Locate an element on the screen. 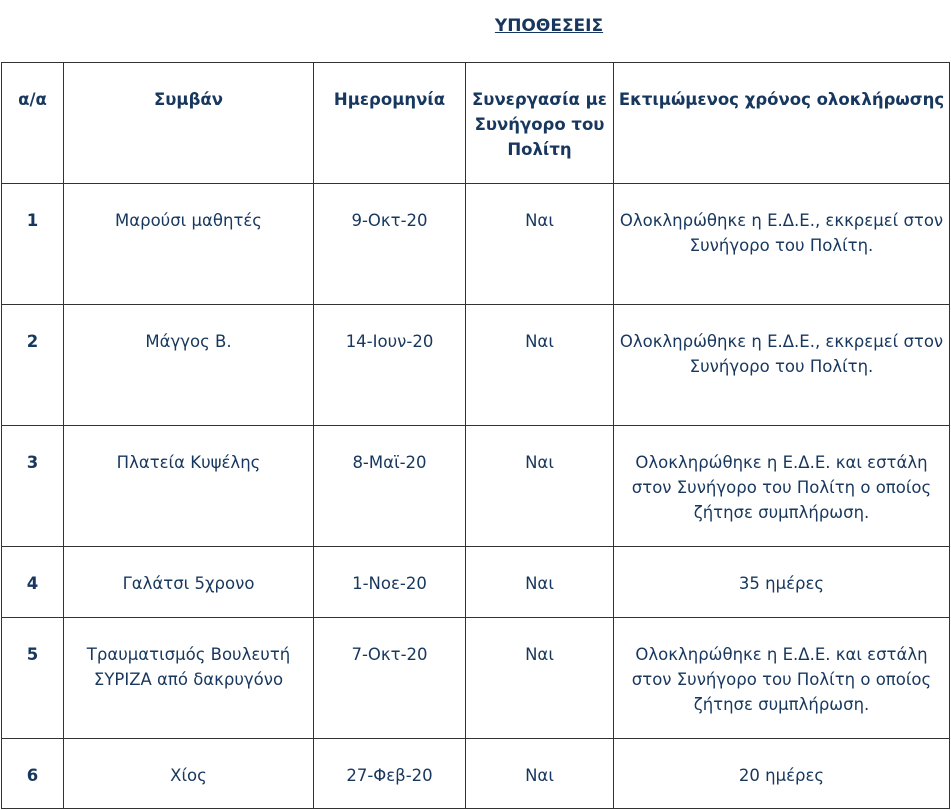  table-cell: 27-Φεβ-20 is located at coordinates (389, 773).